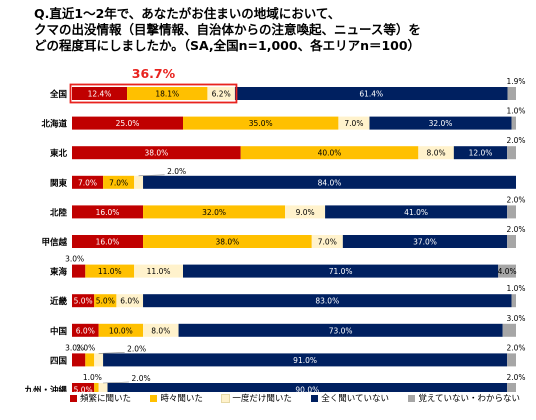  I want to click on value-label: 8.0%, so click(436, 153).